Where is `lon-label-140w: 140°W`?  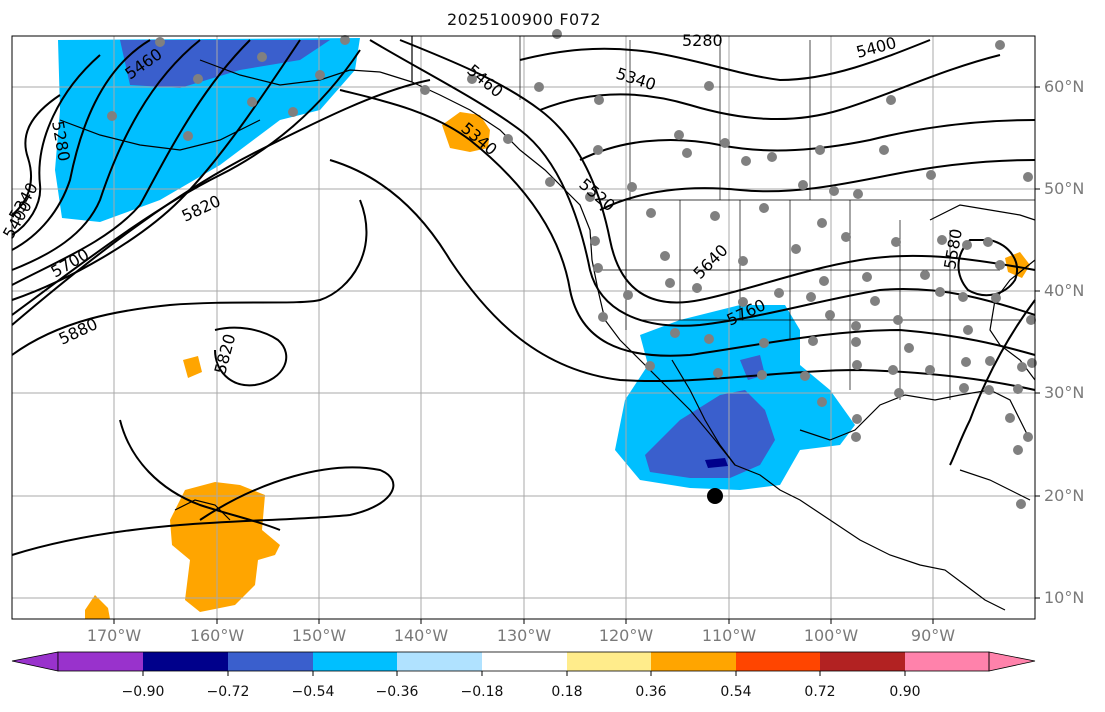
lon-label-140w: 140°W is located at coordinates (421, 635).